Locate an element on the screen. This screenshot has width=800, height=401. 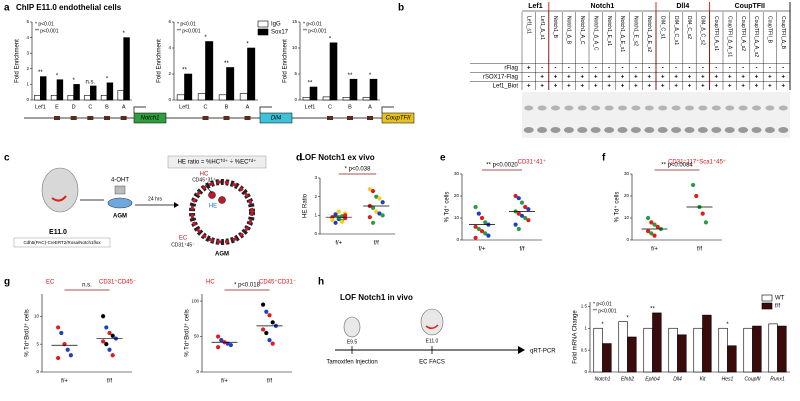
y-tick-label: 100 is located at coordinates (195, 300).